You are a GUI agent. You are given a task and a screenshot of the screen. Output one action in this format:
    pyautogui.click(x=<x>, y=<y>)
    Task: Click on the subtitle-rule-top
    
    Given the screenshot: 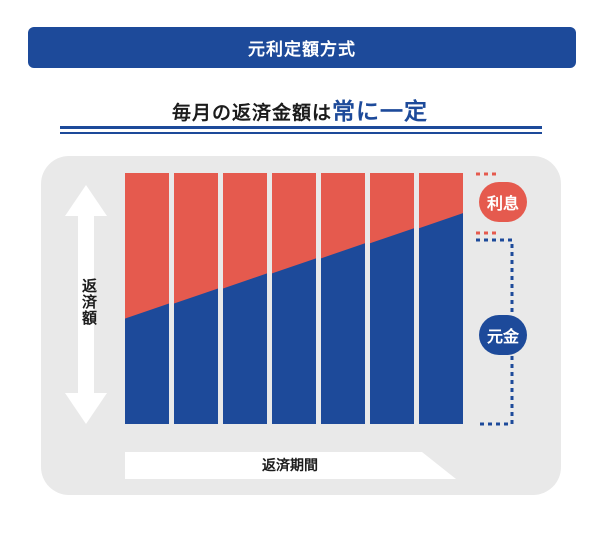 What is the action you would take?
    pyautogui.click(x=301, y=127)
    